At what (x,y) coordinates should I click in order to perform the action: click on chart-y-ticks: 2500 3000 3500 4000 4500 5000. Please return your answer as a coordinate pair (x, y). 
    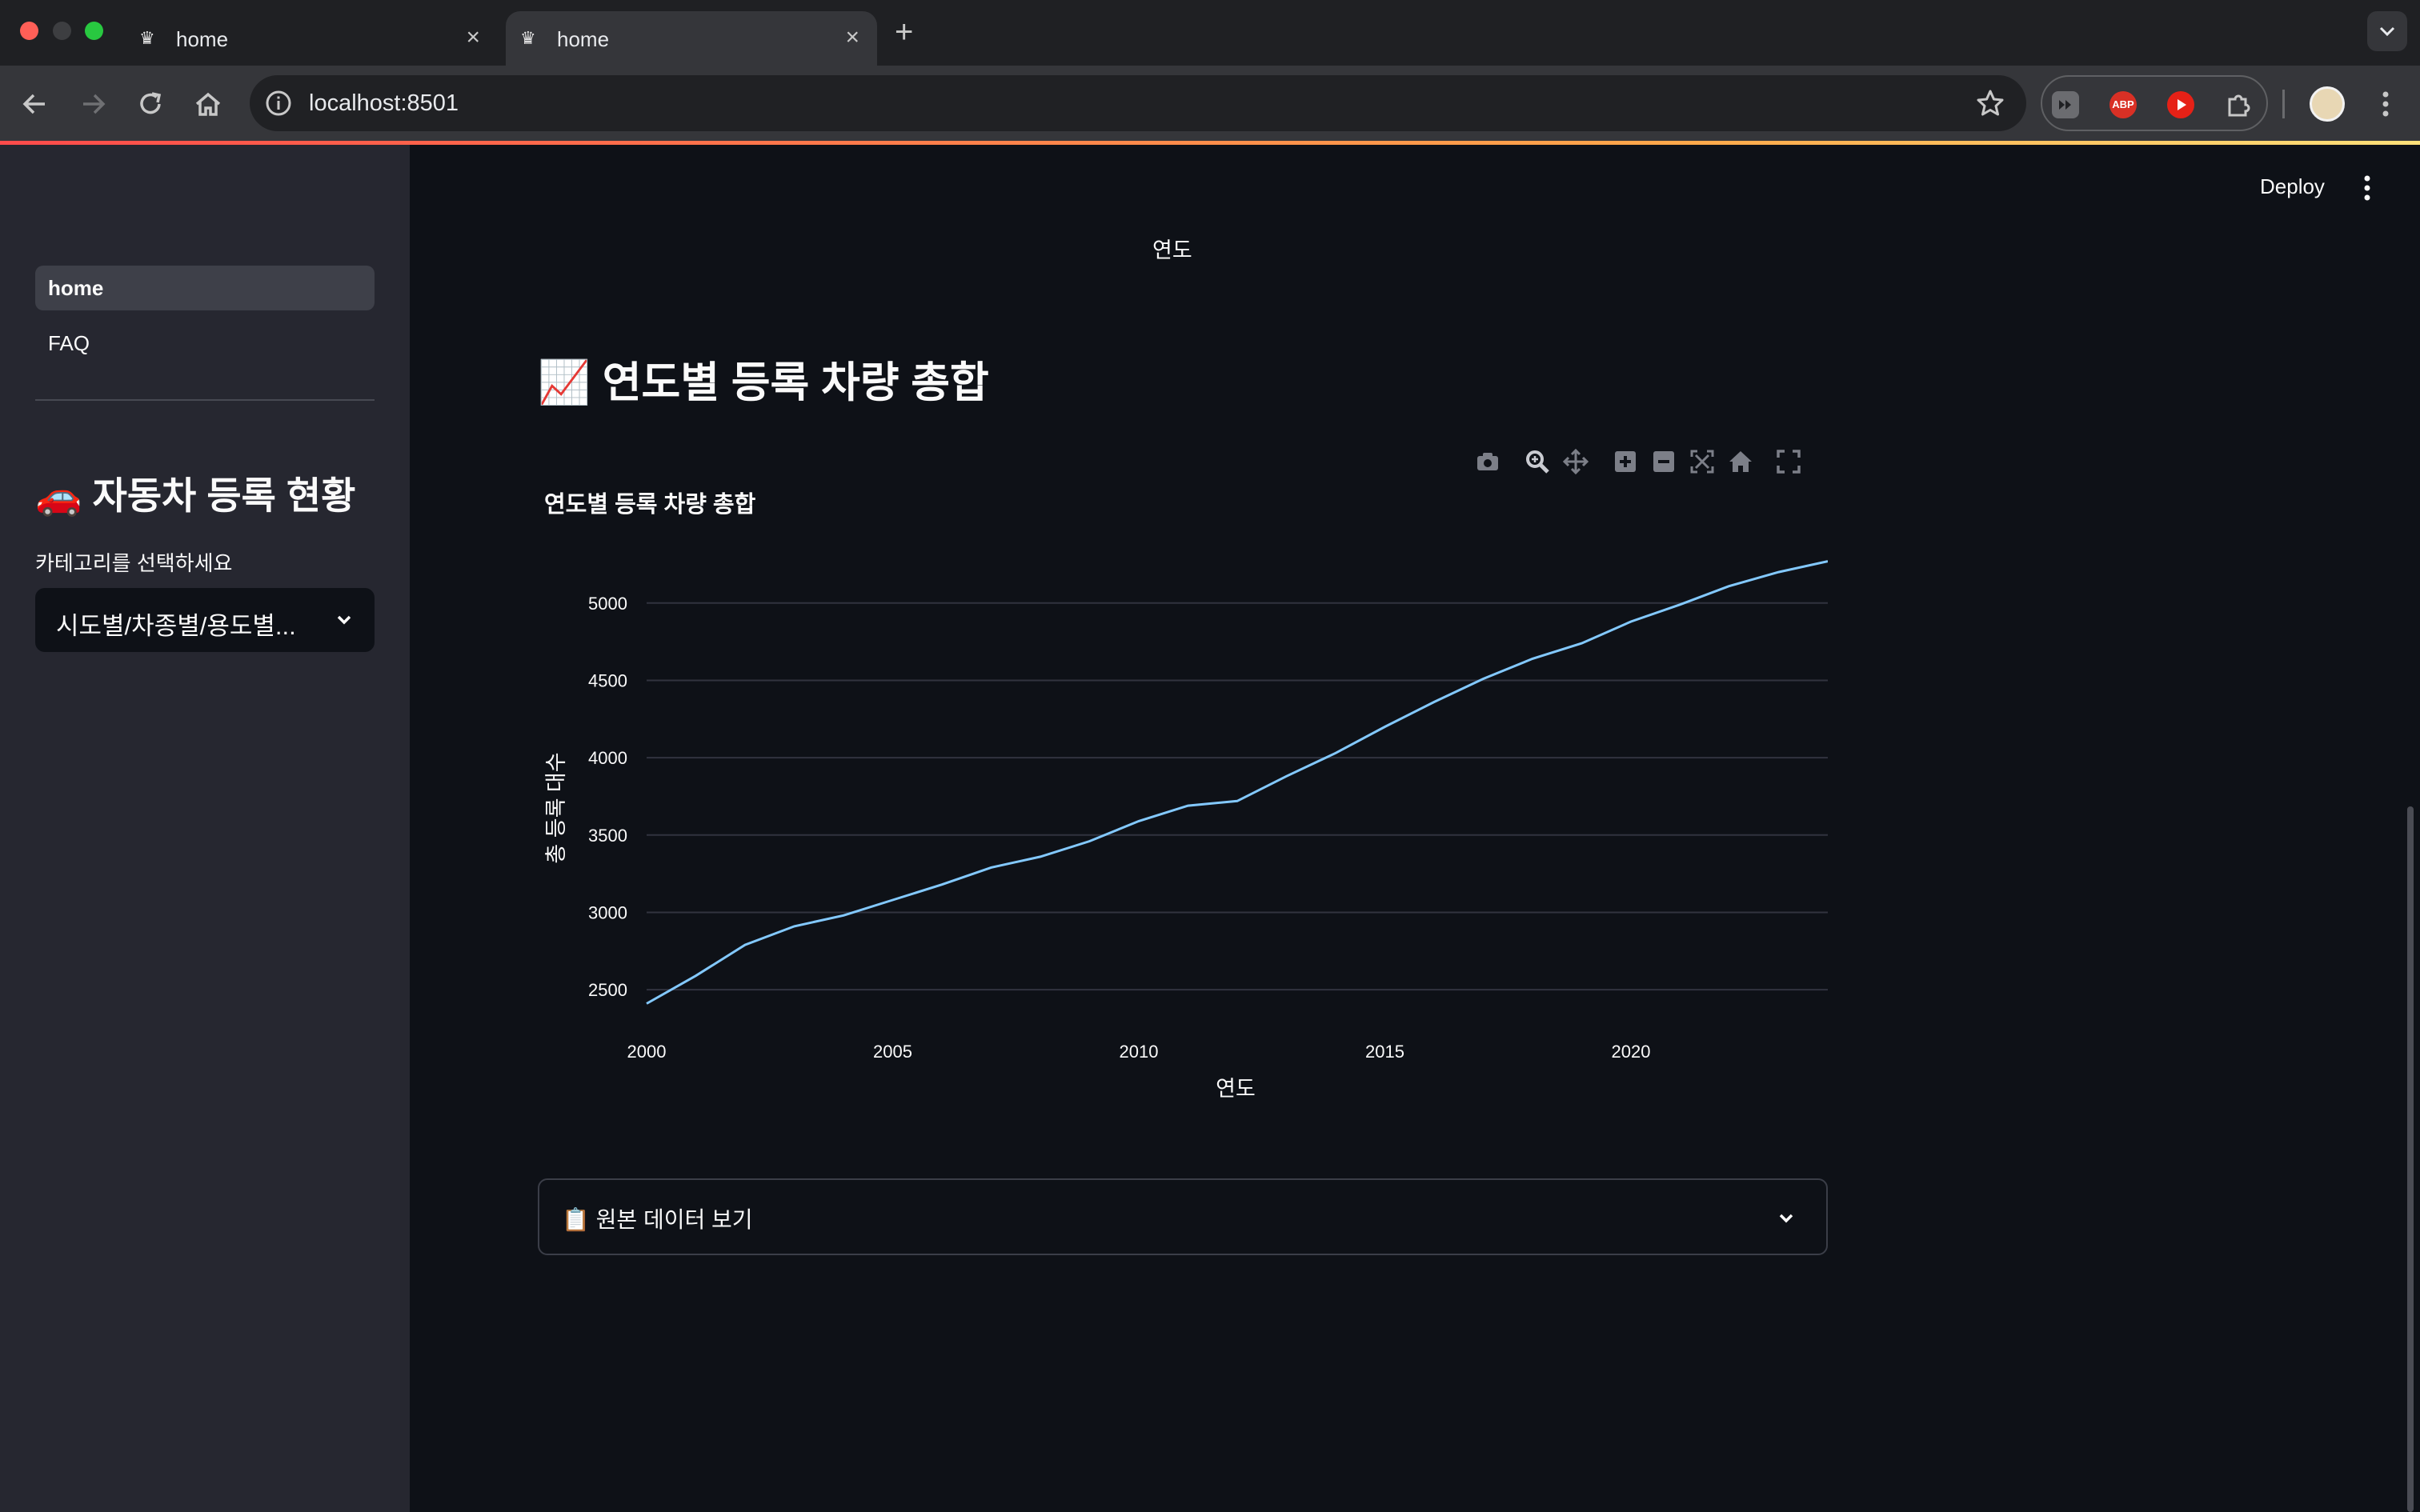
    Looking at the image, I should click on (607, 797).